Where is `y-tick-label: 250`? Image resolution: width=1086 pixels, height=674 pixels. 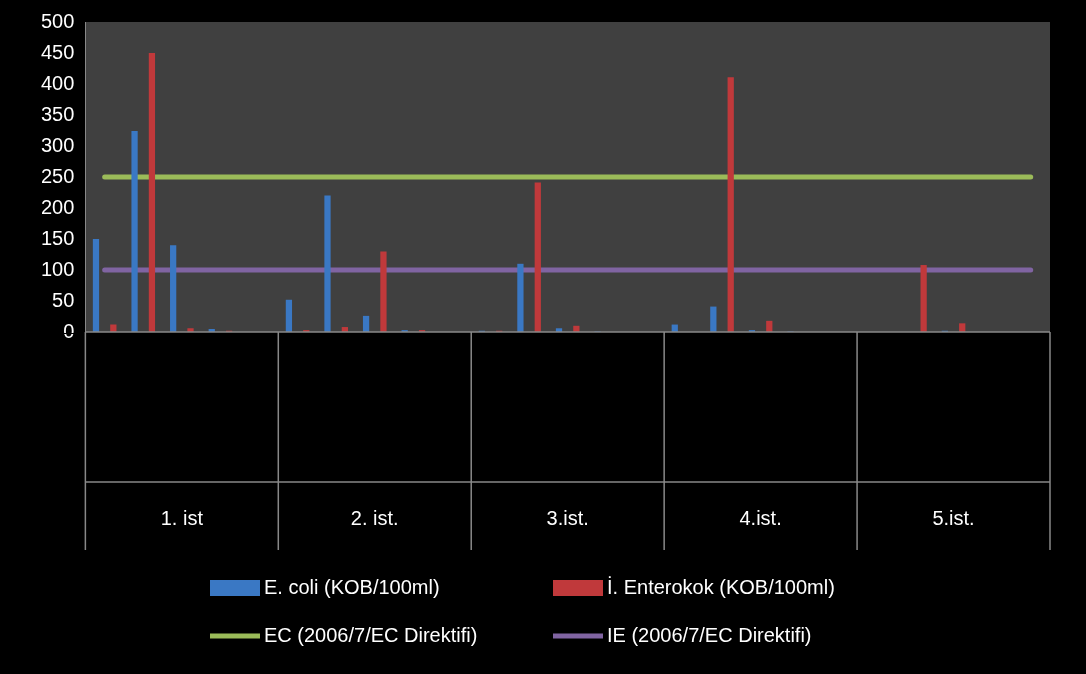 y-tick-label: 250 is located at coordinates (57, 175).